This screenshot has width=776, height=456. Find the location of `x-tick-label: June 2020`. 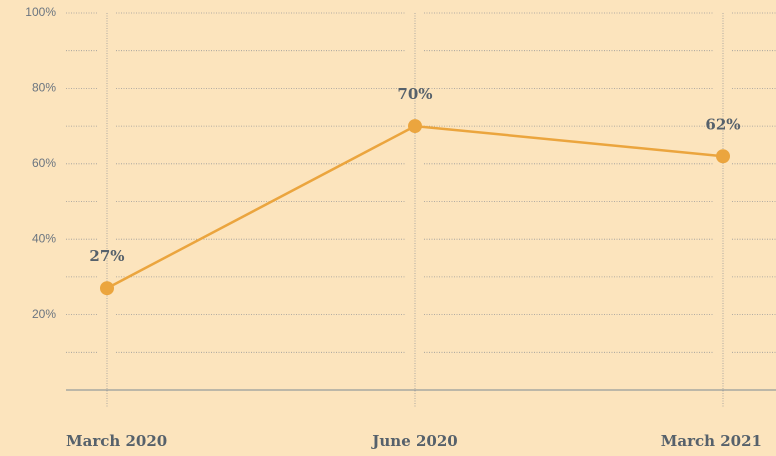

x-tick-label: June 2020 is located at coordinates (413, 441).